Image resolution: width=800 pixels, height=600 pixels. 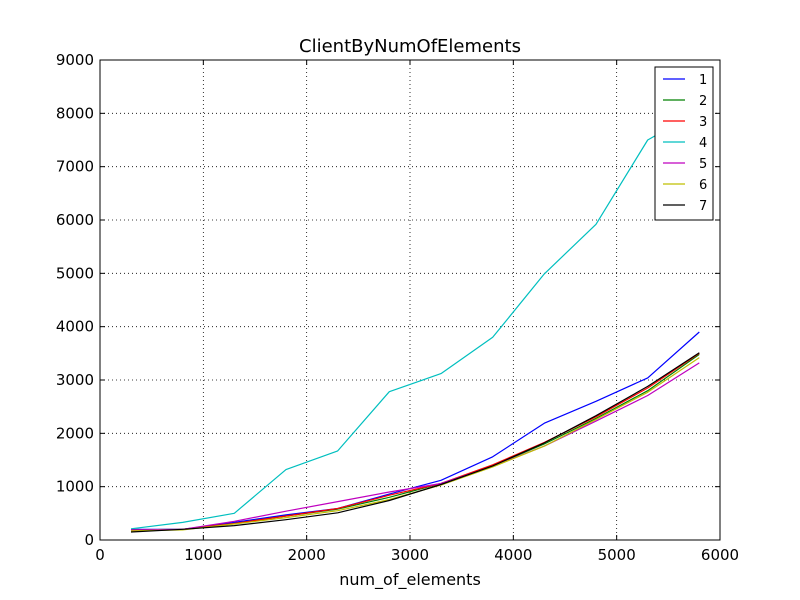 What do you see at coordinates (89, 540) in the screenshot?
I see `y-tick-label: 0` at bounding box center [89, 540].